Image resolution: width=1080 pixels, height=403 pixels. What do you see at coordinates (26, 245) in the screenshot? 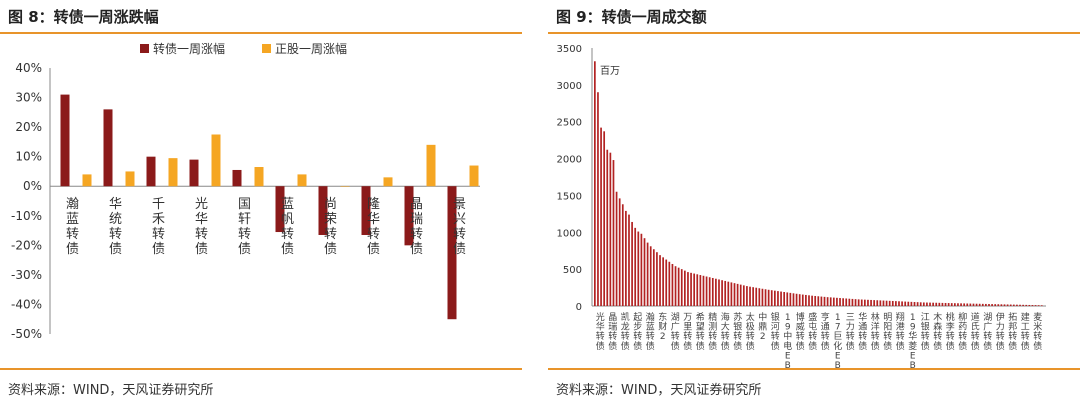
I see `y-tick-label: -20%` at bounding box center [26, 245].